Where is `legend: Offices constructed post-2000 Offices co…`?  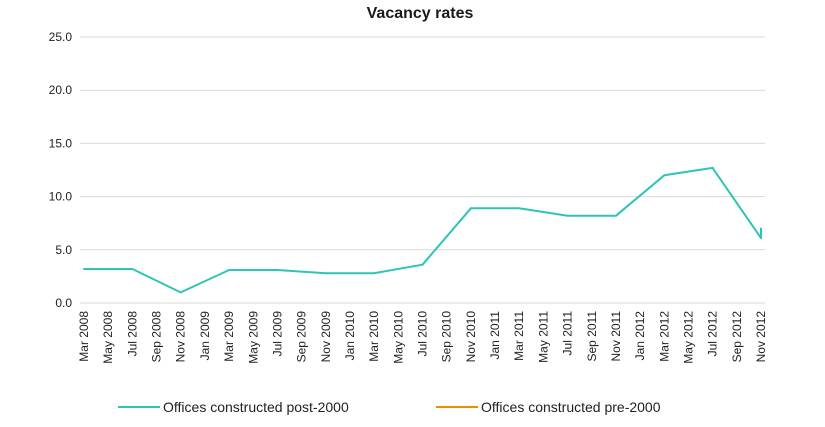
legend: Offices constructed post-2000 Offices co… is located at coordinates (389, 407).